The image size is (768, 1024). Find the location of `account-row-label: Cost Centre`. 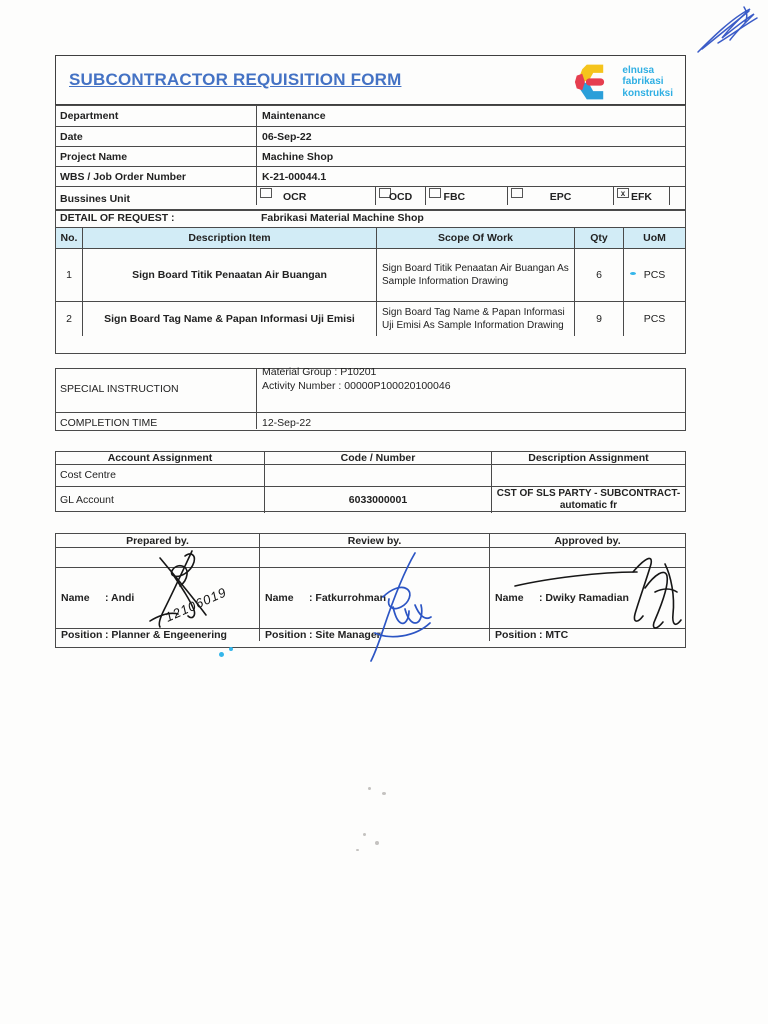

account-row-label: Cost Centre is located at coordinates (88, 475).